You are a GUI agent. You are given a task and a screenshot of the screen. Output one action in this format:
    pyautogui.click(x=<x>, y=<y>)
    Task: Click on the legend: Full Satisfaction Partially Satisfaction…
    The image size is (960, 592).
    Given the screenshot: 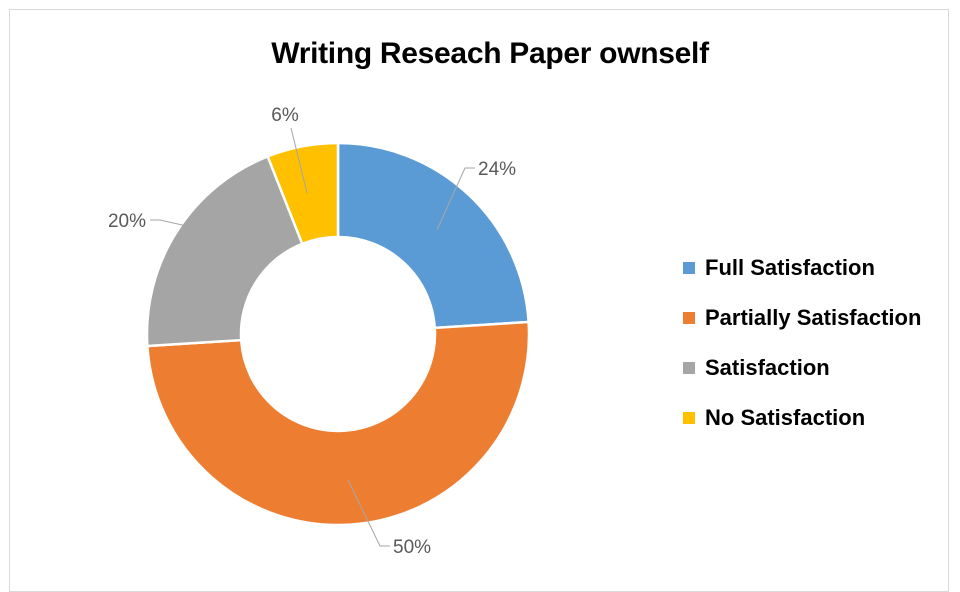 What is the action you would take?
    pyautogui.click(x=802, y=343)
    